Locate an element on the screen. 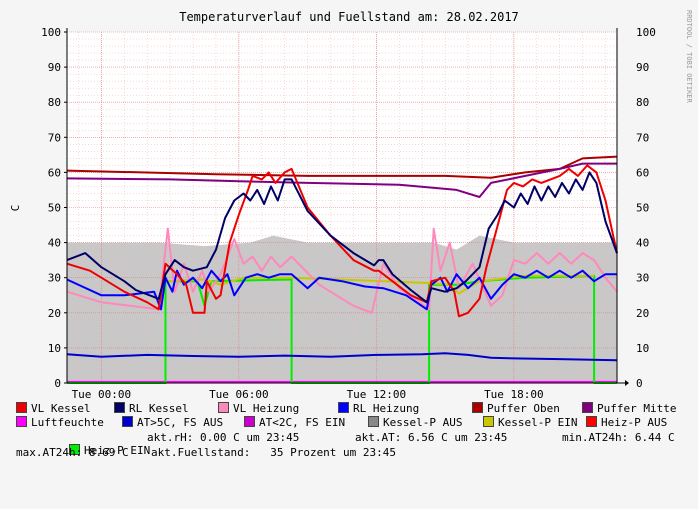  legend-item: Kessel-P EIN is located at coordinates (530, 422).